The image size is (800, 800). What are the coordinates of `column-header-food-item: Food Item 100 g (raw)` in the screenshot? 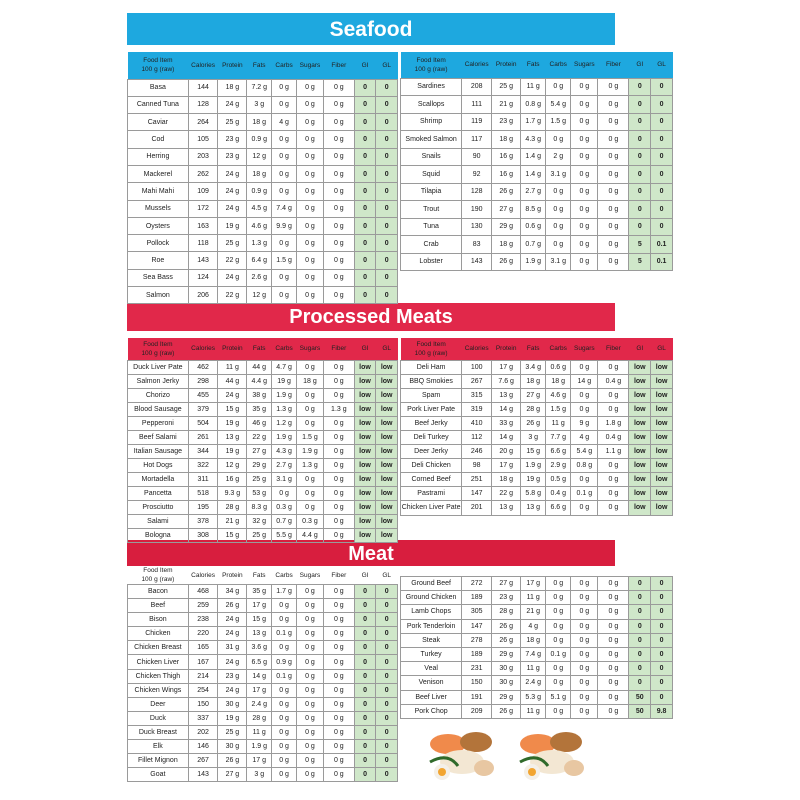 It's located at (431, 65).